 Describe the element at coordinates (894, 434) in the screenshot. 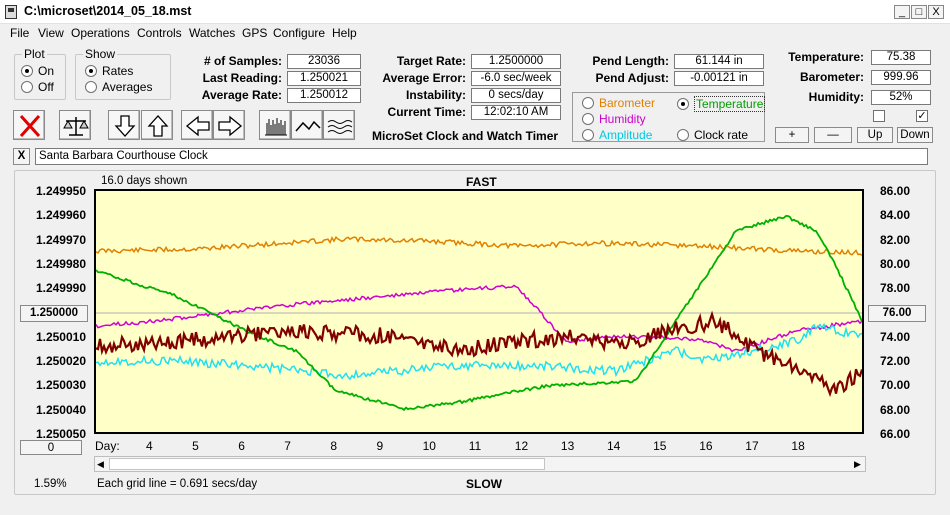

I see `right-tick-label: 66.00` at that location.